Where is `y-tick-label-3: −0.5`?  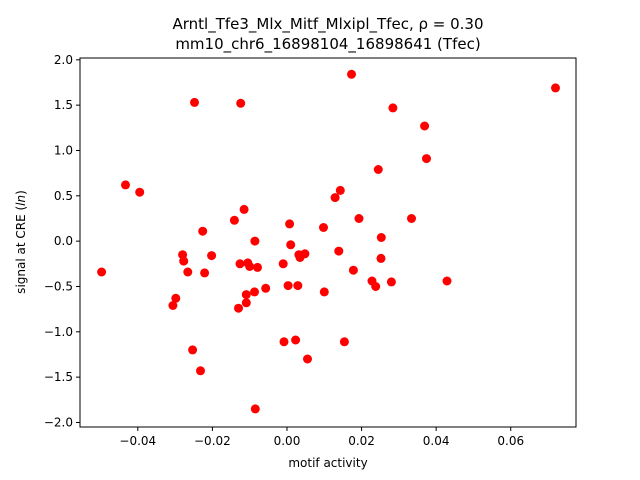 y-tick-label-3: −0.5 is located at coordinates (58, 286).